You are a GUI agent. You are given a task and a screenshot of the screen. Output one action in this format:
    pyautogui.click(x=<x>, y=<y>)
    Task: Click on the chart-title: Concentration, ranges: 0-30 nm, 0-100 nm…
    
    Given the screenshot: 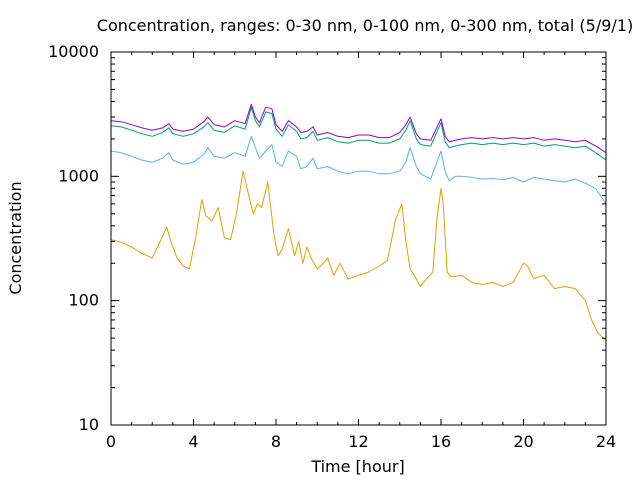 What is the action you would take?
    pyautogui.click(x=365, y=25)
    